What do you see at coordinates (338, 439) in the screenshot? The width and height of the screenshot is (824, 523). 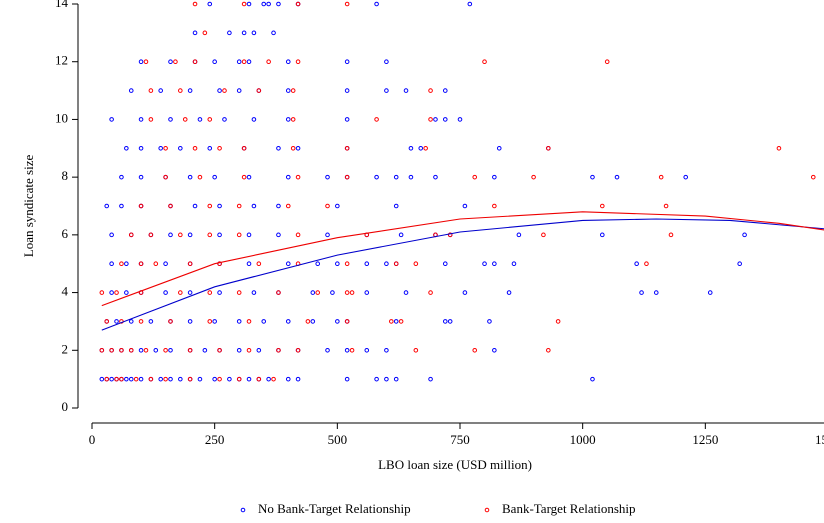 I see `x-tick-label: 500` at bounding box center [338, 439].